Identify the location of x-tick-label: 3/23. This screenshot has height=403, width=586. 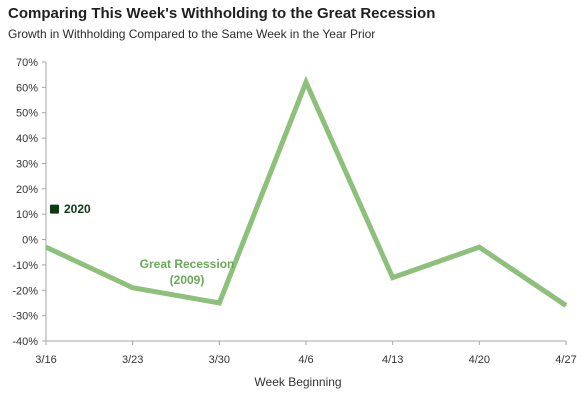
(132, 360).